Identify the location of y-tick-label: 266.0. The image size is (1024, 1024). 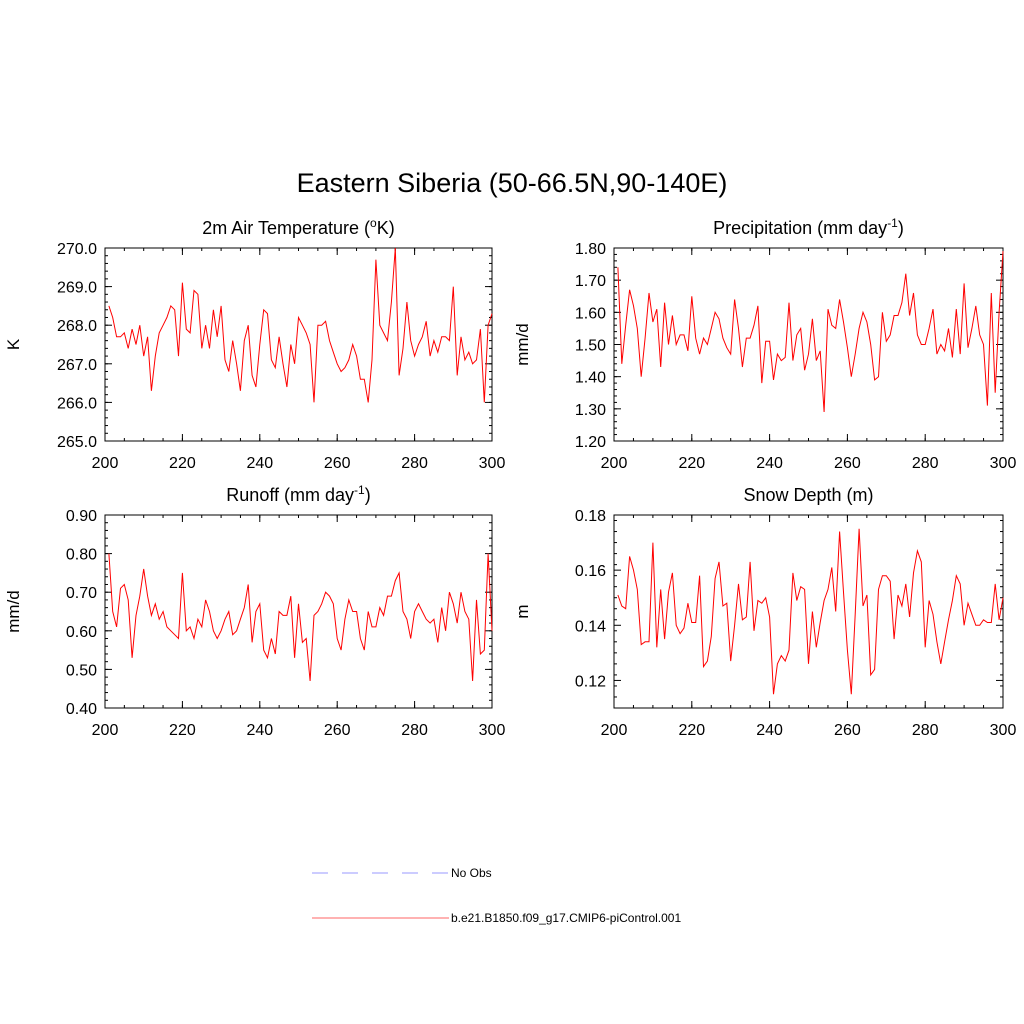
(77, 403).